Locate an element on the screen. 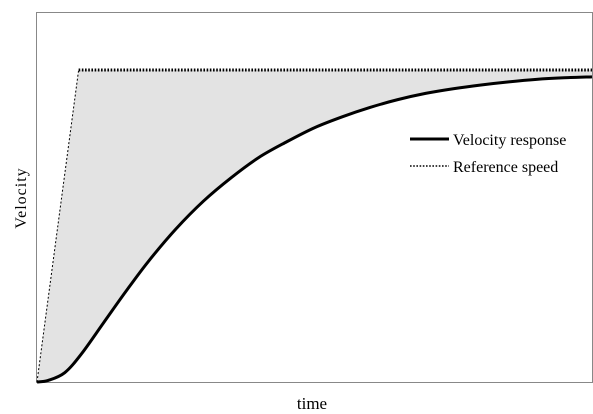 The height and width of the screenshot is (414, 593). legend-label-velocity-response: Velocity response is located at coordinates (509, 140).